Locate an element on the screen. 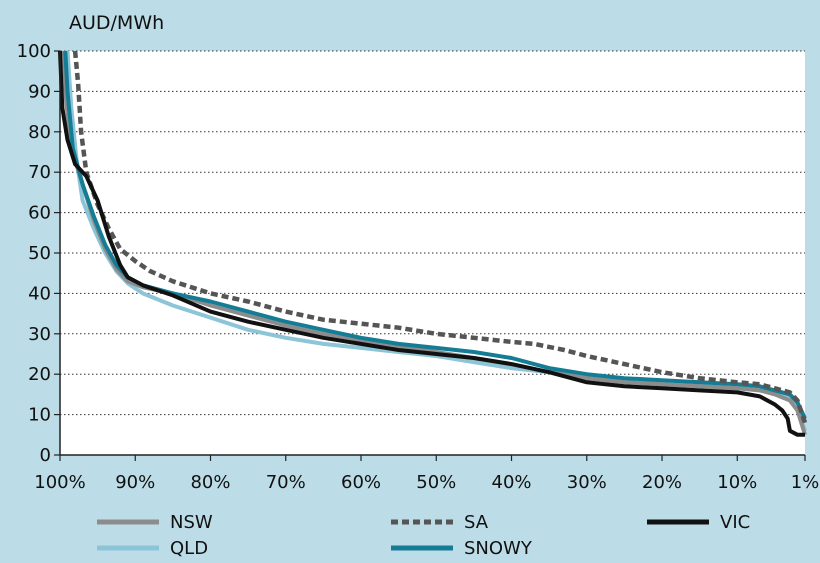  x-tick-label: 40% is located at coordinates (512, 482).